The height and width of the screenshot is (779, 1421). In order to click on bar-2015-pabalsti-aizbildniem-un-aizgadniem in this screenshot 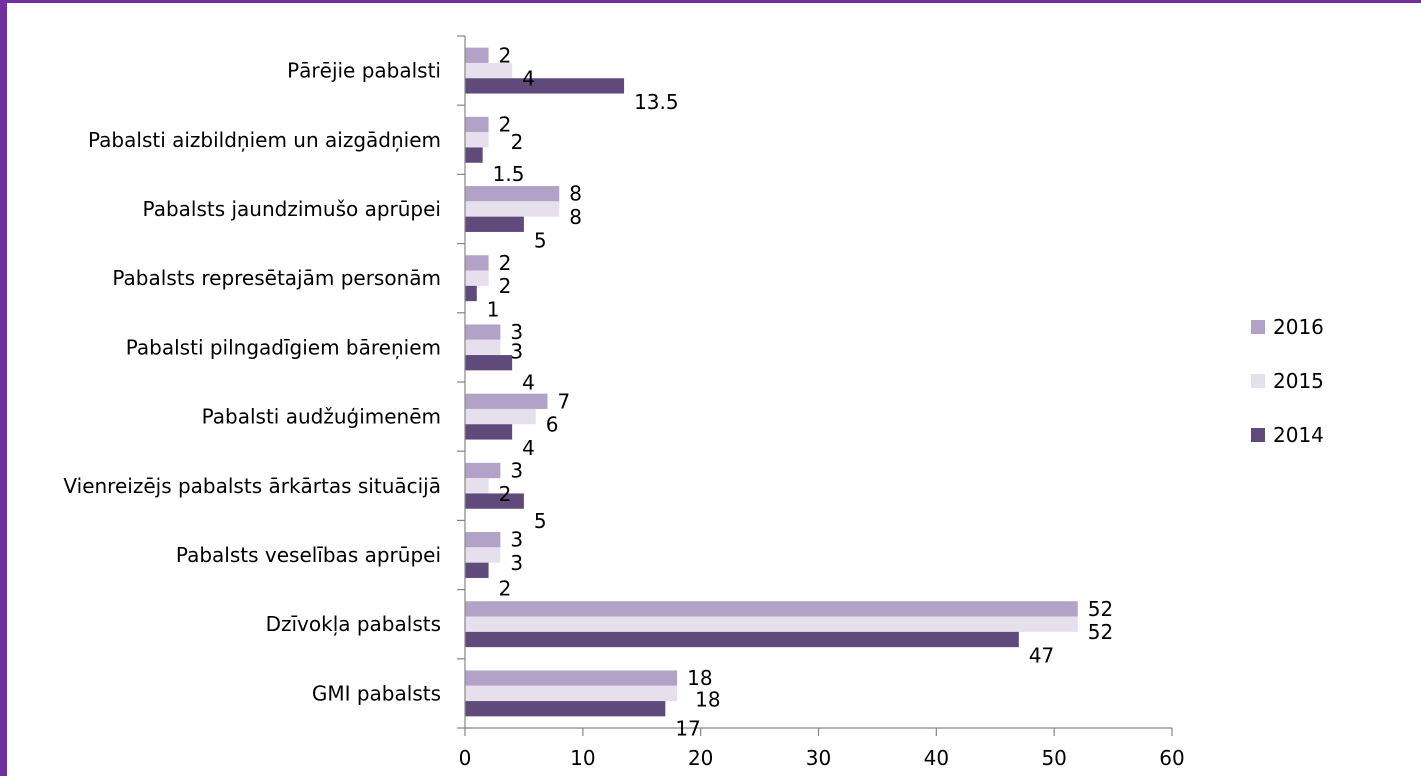, I will do `click(477, 140)`.